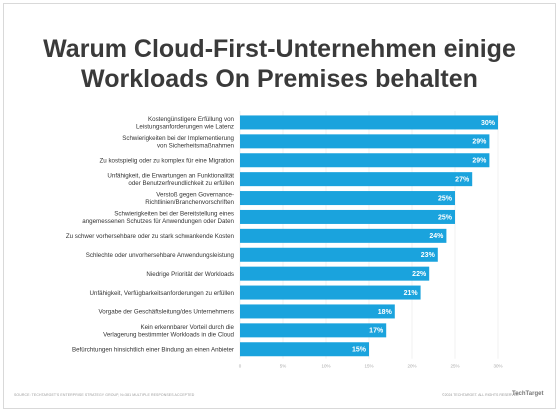 This screenshot has width=559, height=413. I want to click on category-label: Niedrige Priorität der Workloads, so click(190, 274).